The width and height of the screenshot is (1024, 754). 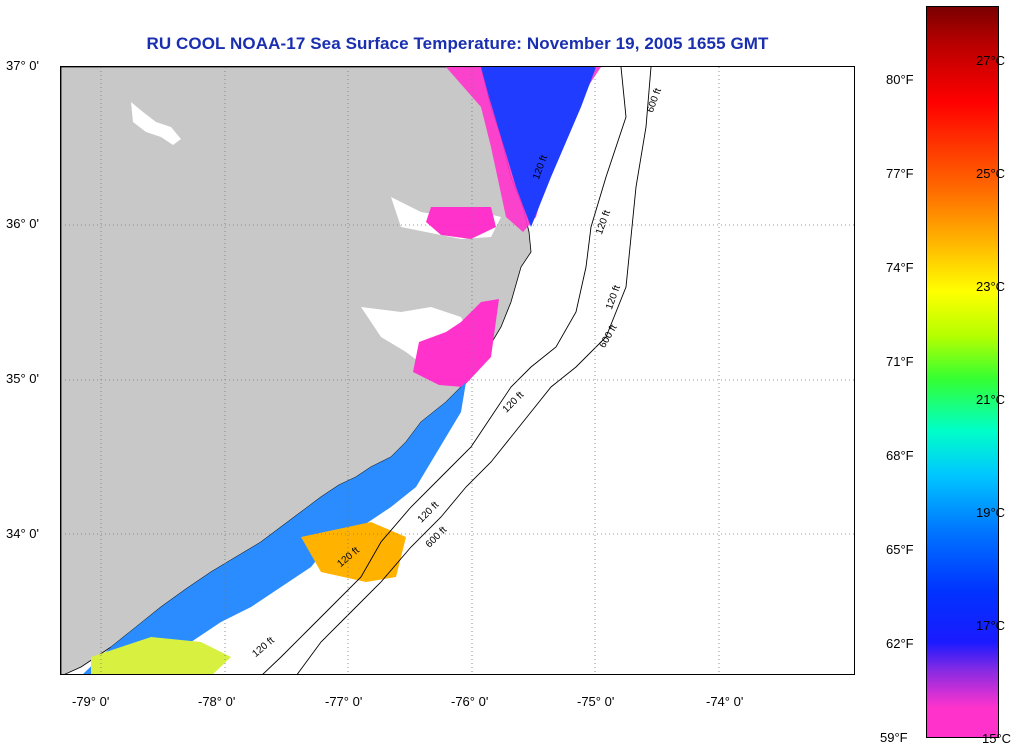 I want to click on sst-north-blue, so click(x=538, y=147).